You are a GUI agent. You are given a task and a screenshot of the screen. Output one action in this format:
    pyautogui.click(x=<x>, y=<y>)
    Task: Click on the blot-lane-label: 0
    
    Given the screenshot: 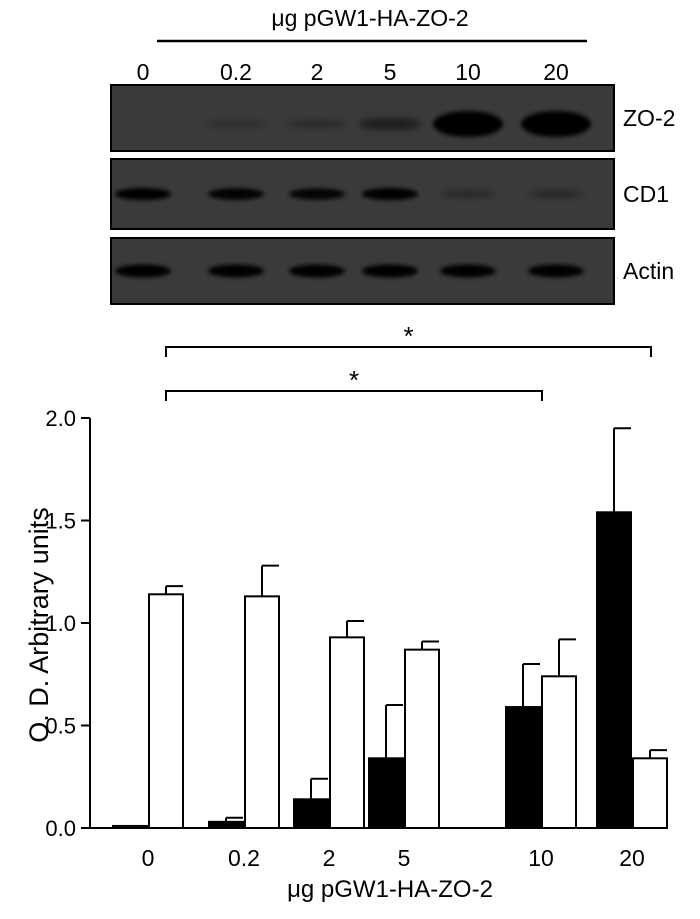 What is the action you would take?
    pyautogui.click(x=143, y=72)
    